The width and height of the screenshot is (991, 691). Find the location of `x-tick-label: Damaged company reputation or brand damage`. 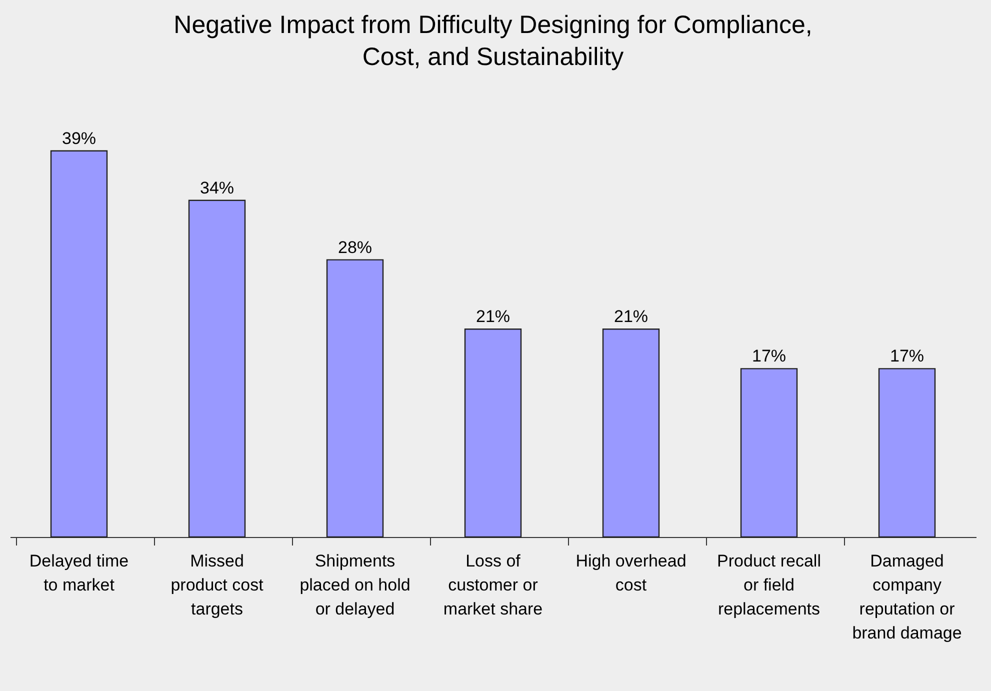

x-tick-label: Damaged company reputation or brand damage is located at coordinates (907, 597).